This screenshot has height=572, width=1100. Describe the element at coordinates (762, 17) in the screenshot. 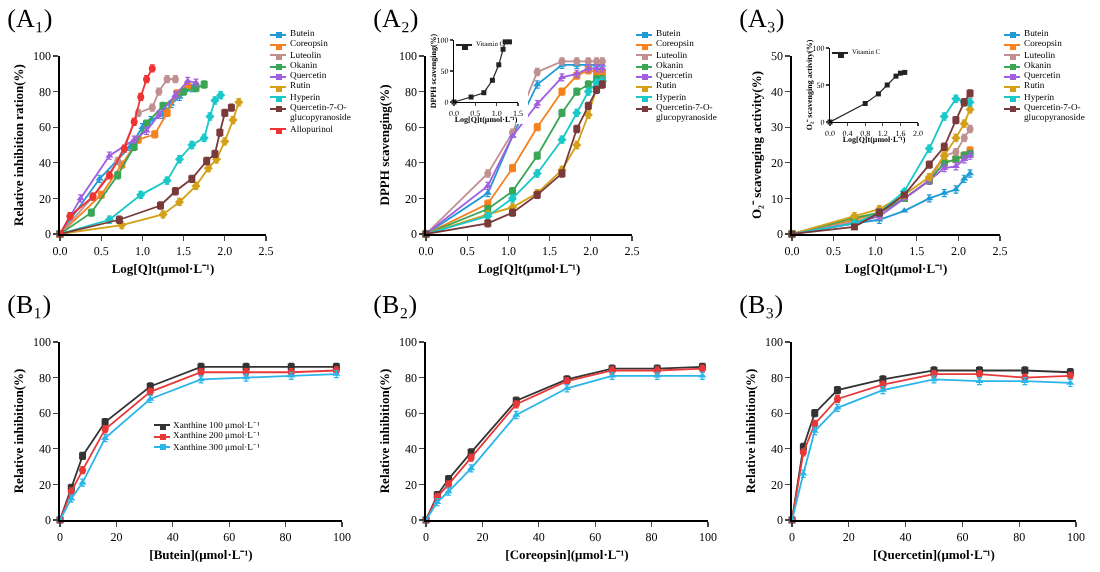

I see `chart-title: (A₃)` at that location.